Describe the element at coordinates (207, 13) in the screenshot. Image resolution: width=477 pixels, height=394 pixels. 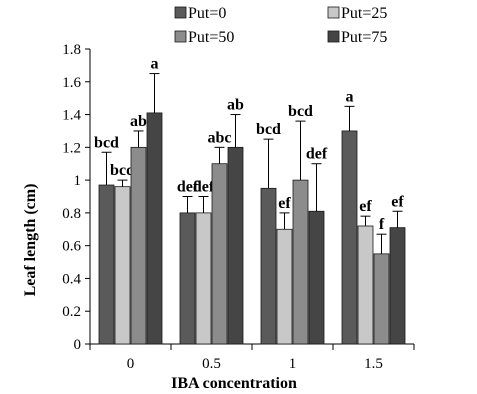
I see `legend-label: Put=0` at that location.